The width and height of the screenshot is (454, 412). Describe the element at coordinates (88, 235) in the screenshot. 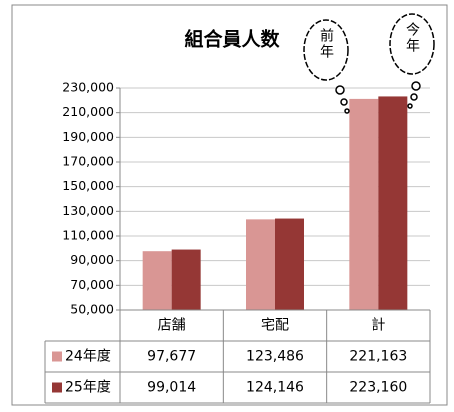

I see `y-tick-label: 110,000` at that location.